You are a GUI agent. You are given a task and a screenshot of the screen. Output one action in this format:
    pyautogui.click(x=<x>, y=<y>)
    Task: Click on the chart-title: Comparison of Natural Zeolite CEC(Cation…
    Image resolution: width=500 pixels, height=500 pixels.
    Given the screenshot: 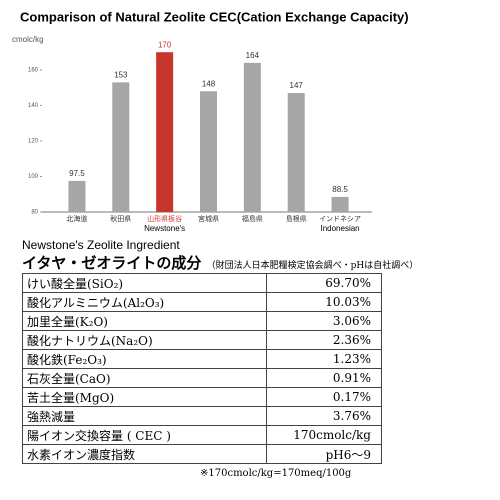 What is the action you would take?
    pyautogui.click(x=214, y=16)
    